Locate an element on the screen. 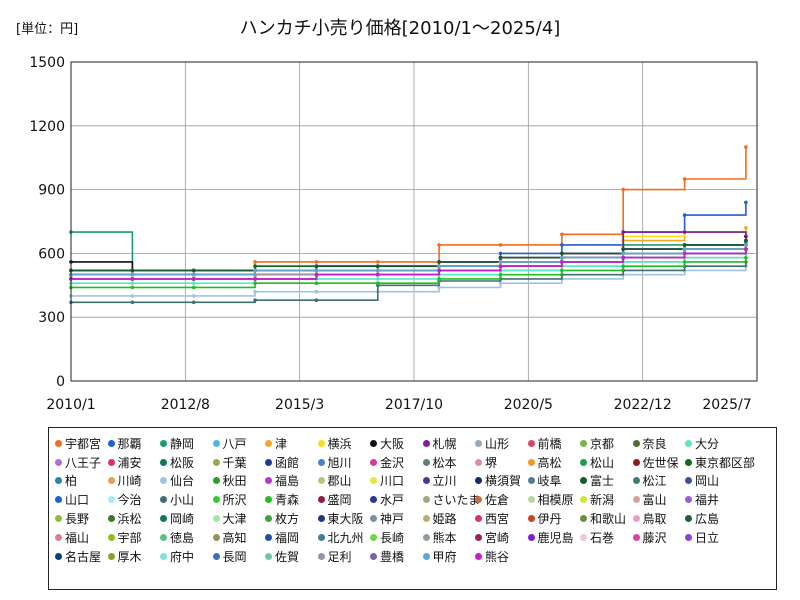 The width and height of the screenshot is (800, 600). legend-item: 川口 is located at coordinates (396, 481).